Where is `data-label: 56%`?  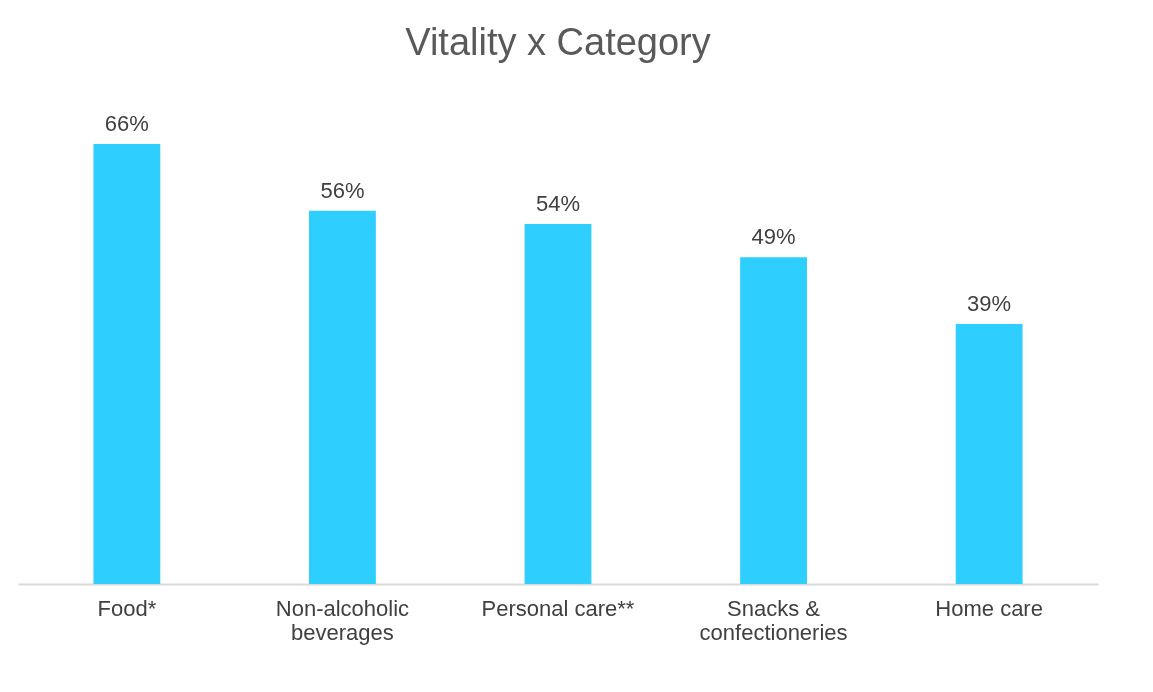
data-label: 56% is located at coordinates (342, 190).